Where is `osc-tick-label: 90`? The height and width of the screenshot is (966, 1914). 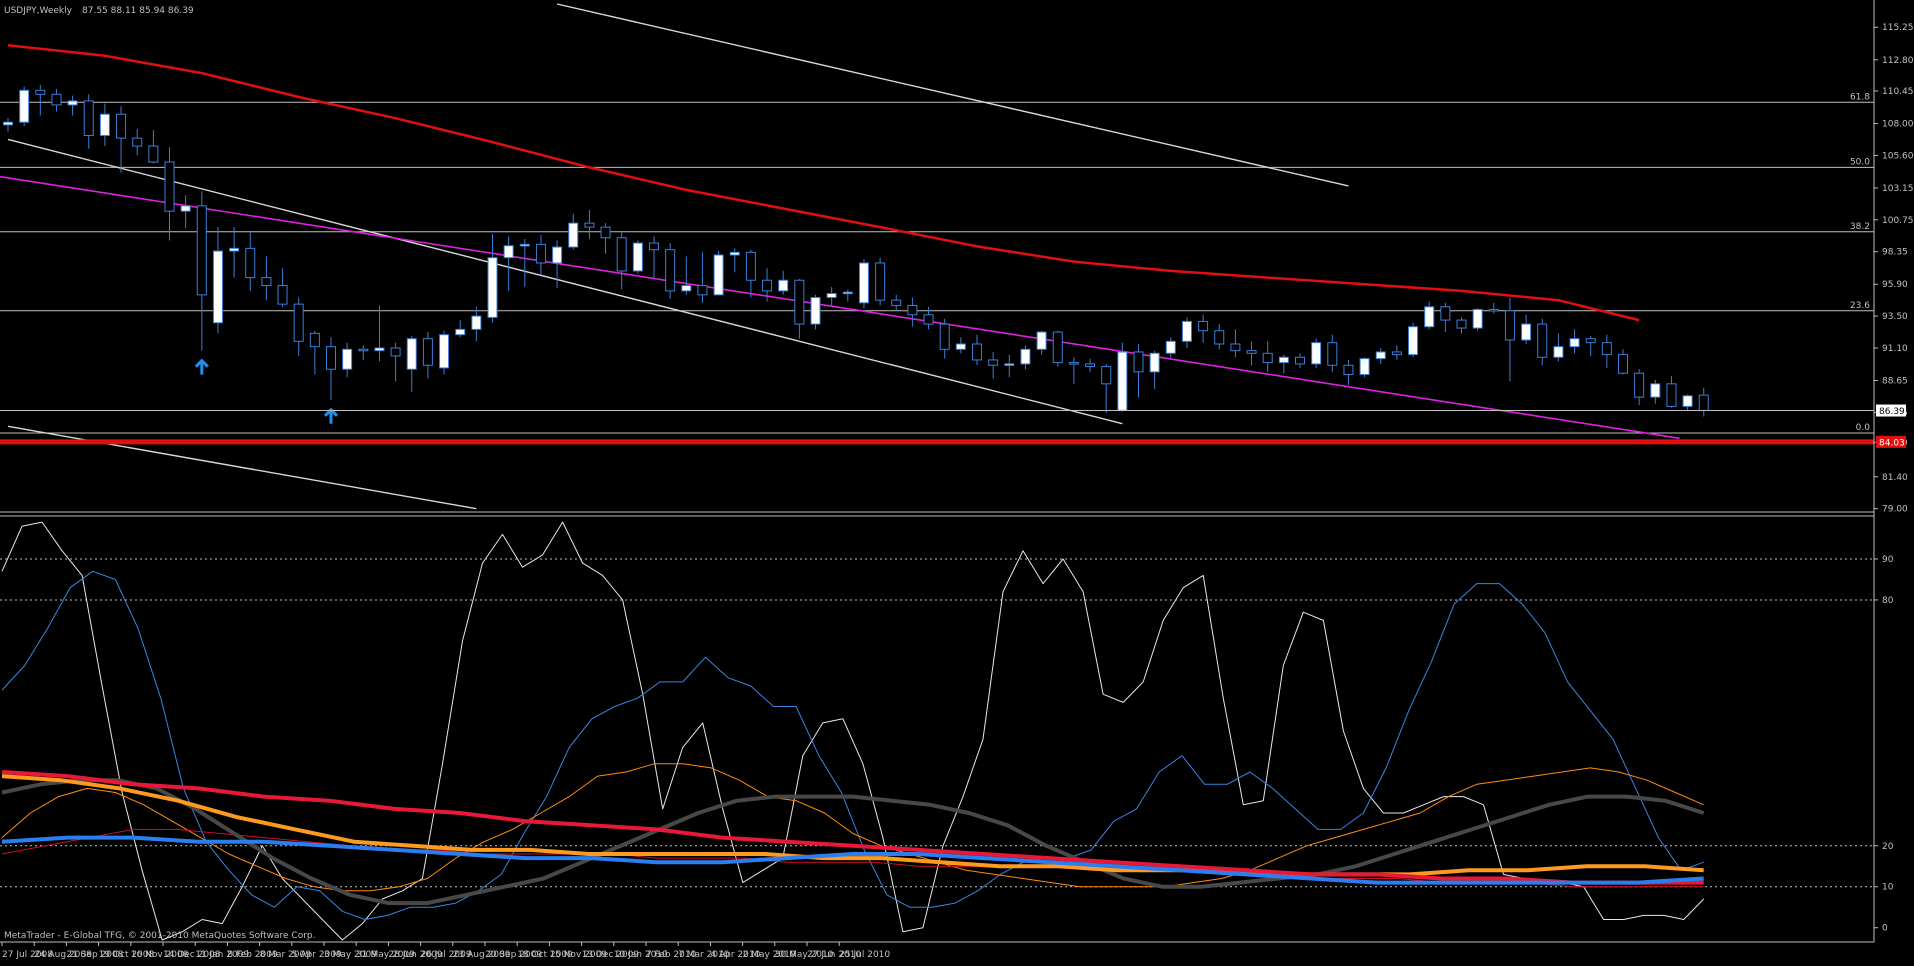 osc-tick-label: 90 is located at coordinates (1888, 560).